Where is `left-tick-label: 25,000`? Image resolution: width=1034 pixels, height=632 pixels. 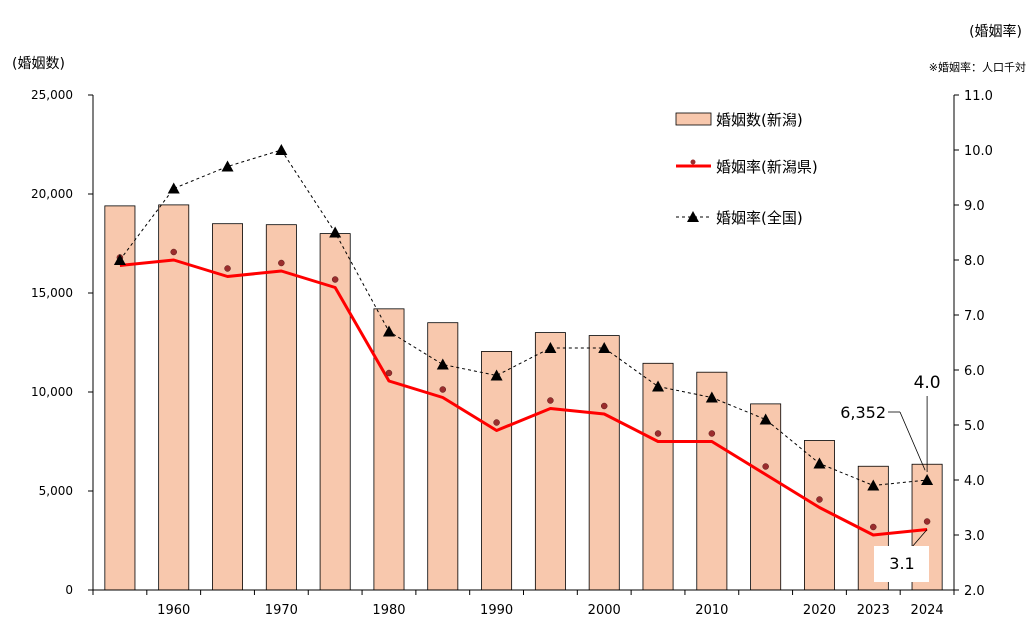
left-tick-label: 25,000 is located at coordinates (52, 95).